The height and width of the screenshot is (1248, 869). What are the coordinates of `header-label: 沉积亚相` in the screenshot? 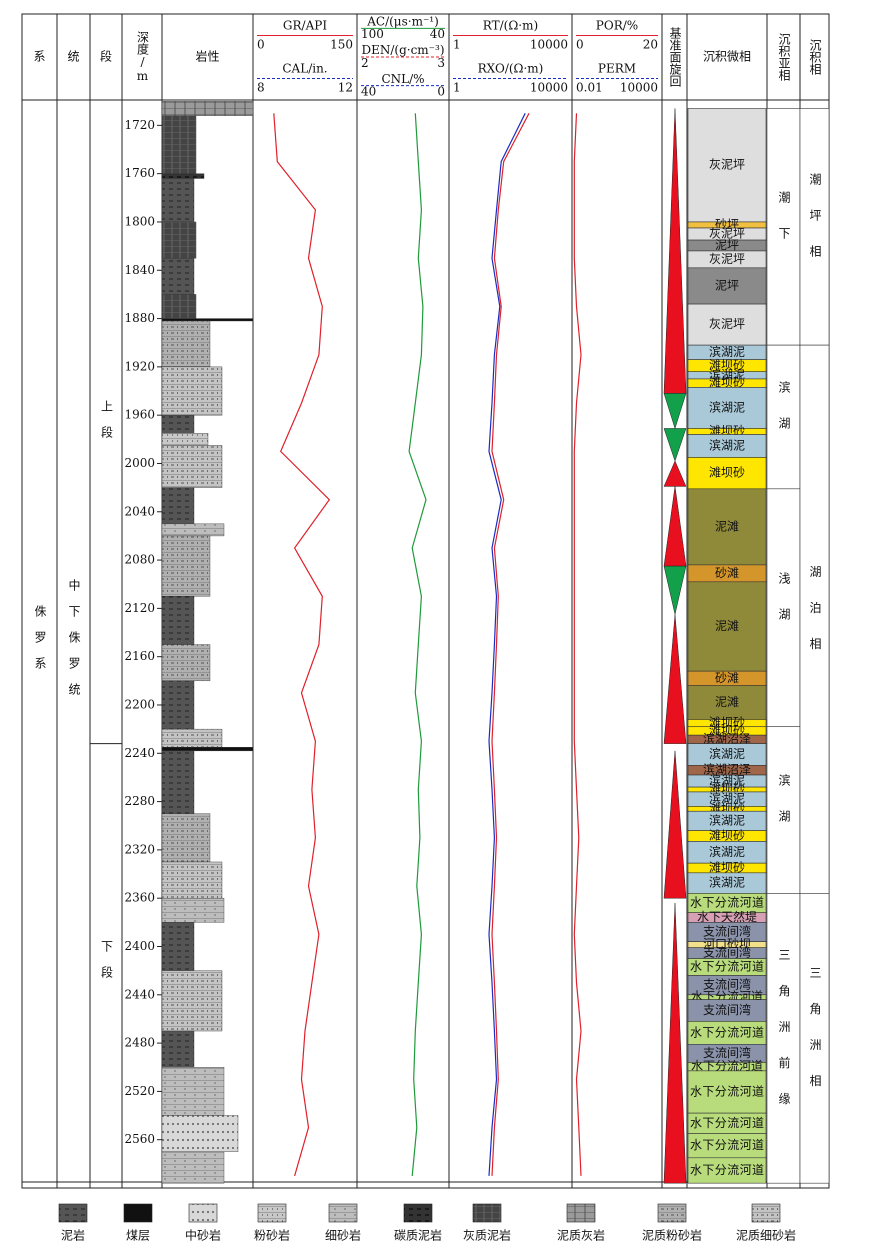 It's located at (784, 57).